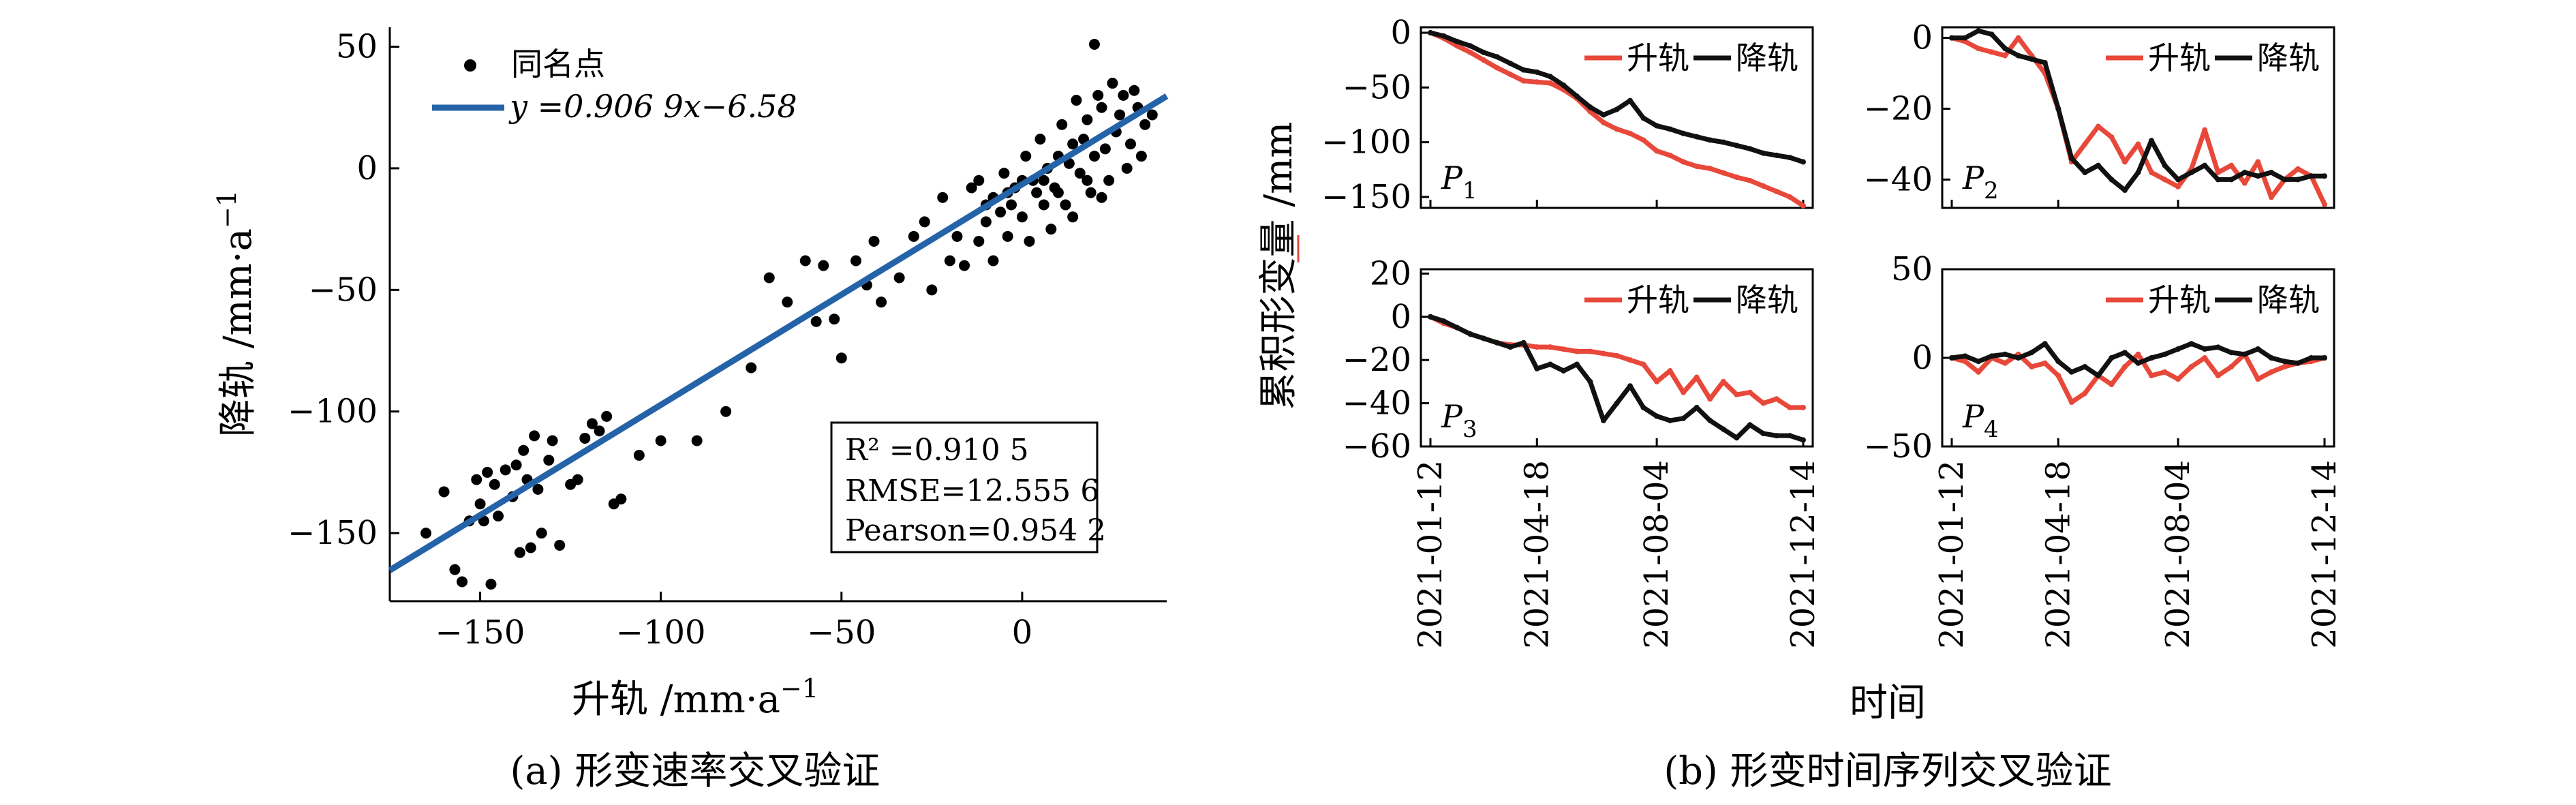 The image size is (2576, 805). Describe the element at coordinates (1980, 420) in the screenshot. I see `subplot-label: P4` at that location.